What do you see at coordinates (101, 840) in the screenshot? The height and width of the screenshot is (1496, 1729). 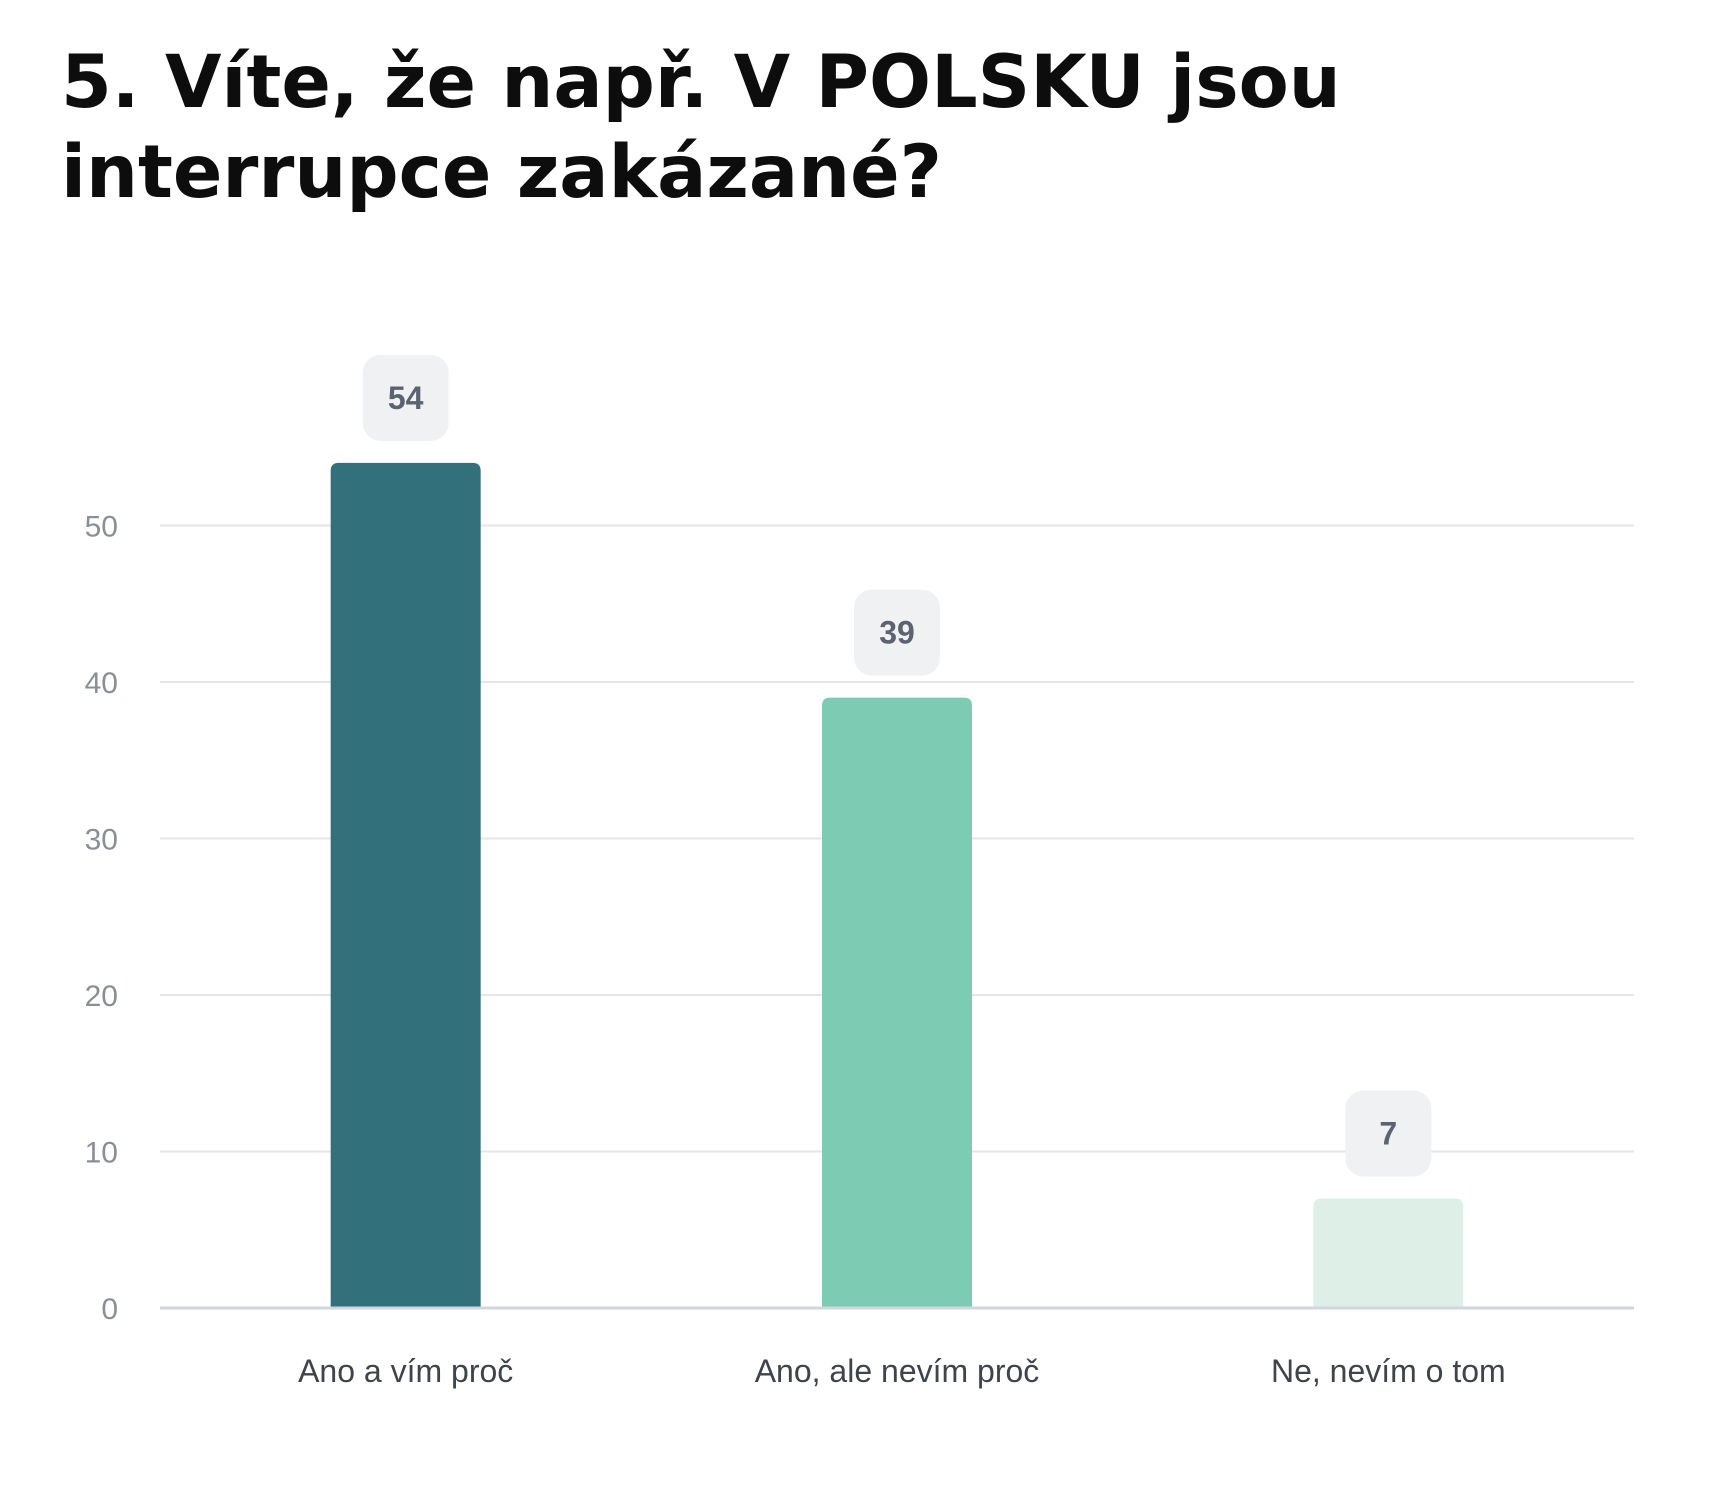 I see `y-tick-label: 30` at bounding box center [101, 840].